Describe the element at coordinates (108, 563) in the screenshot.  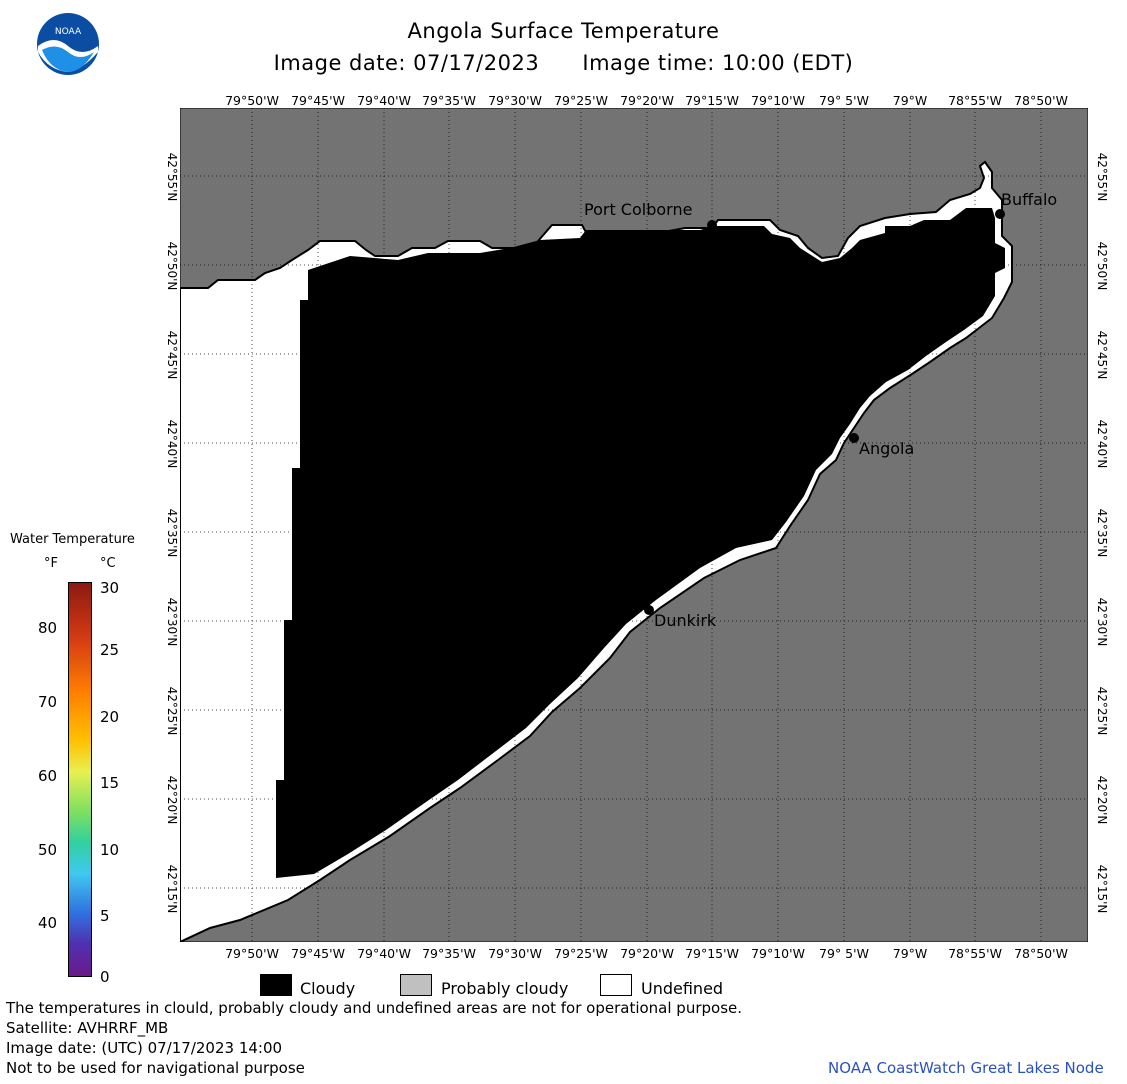
I see `unit-celsius: °C` at that location.